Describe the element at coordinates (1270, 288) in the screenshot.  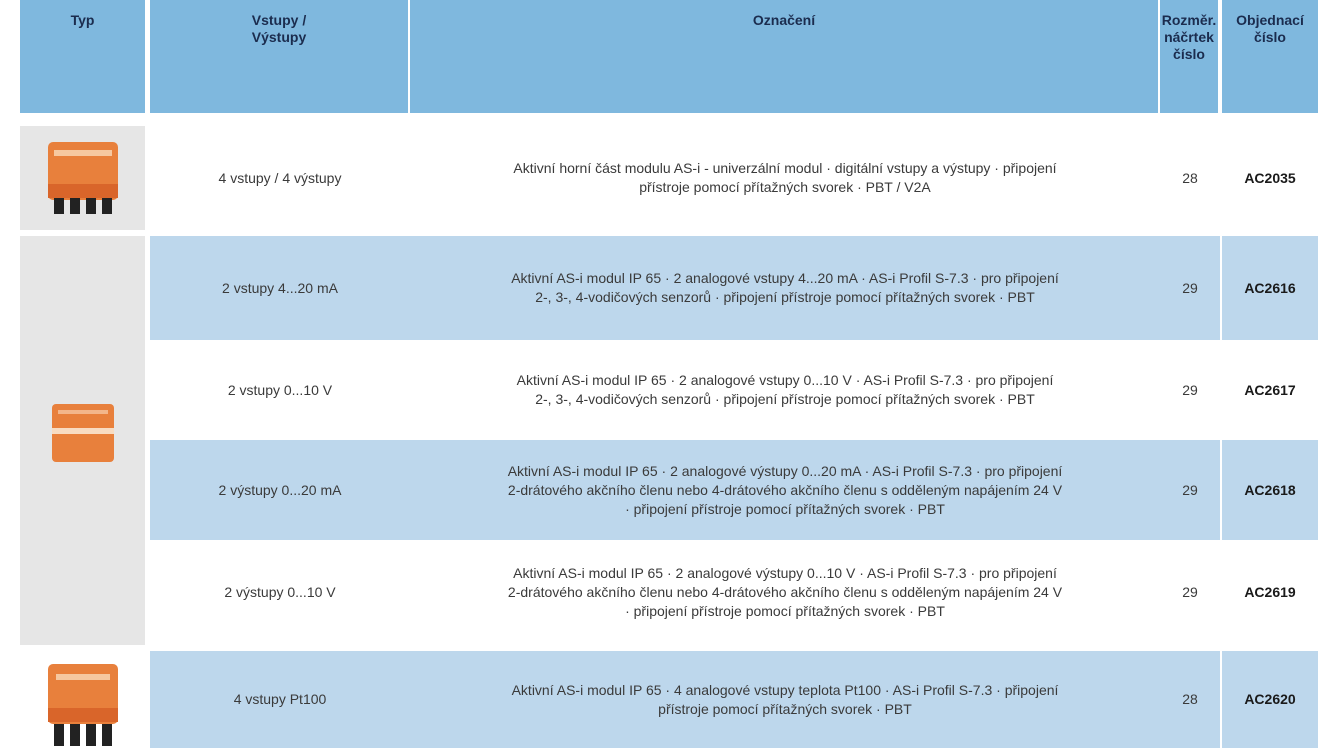
I see `order-cell: AC2616` at that location.